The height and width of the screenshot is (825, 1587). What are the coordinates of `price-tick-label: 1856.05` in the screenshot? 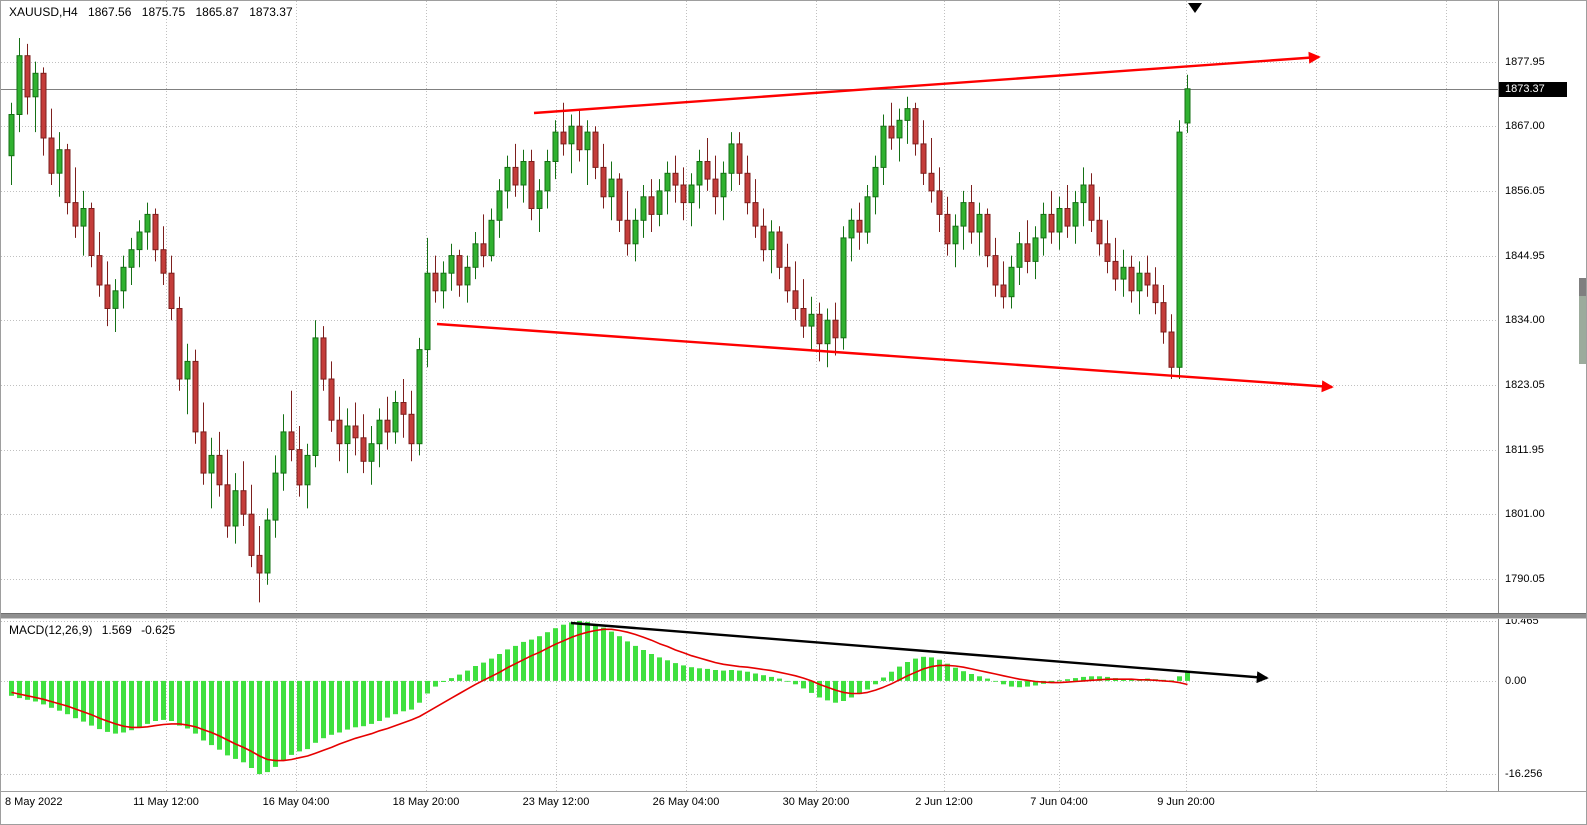 It's located at (1525, 191).